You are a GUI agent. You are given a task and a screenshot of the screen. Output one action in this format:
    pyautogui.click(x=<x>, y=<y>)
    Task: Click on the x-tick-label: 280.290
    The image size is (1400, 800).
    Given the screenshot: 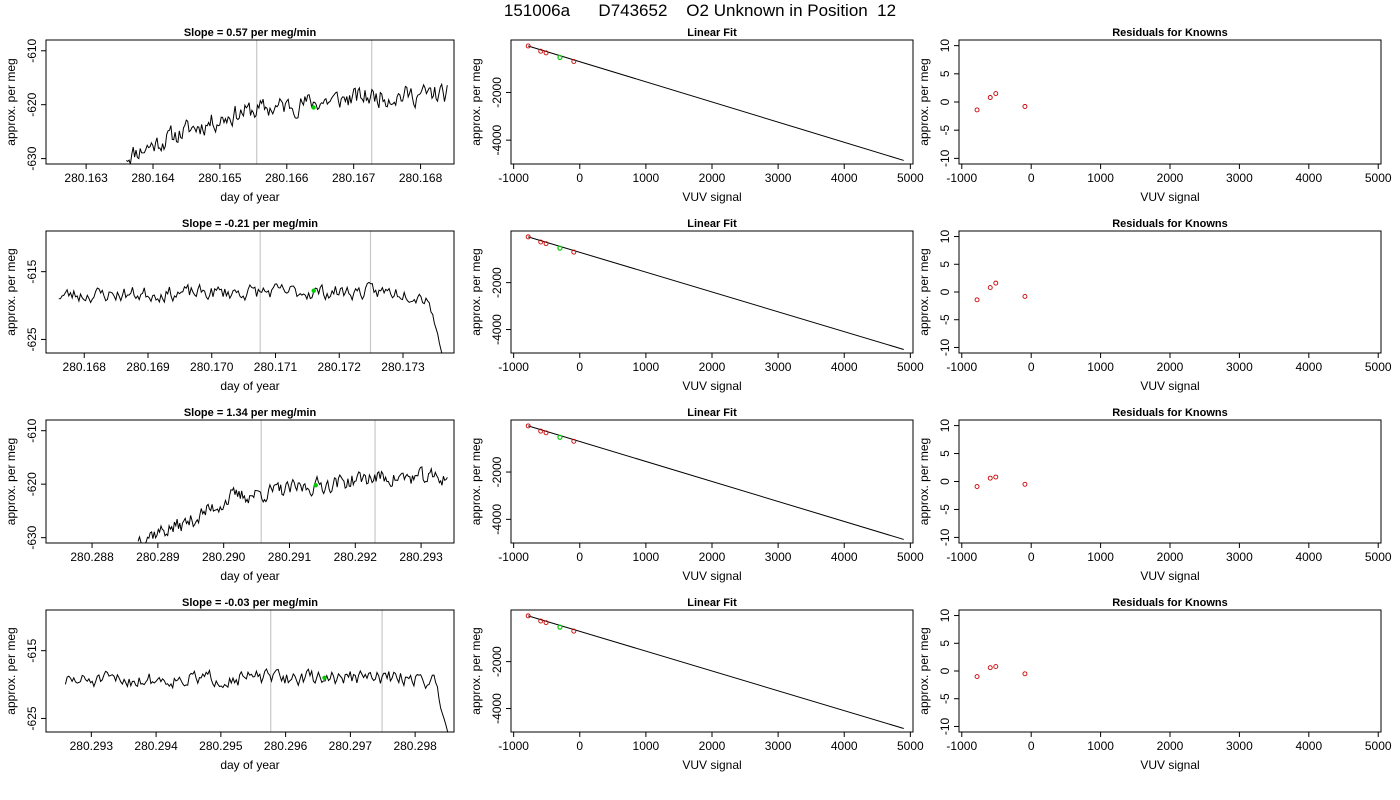 What is the action you would take?
    pyautogui.click(x=224, y=557)
    